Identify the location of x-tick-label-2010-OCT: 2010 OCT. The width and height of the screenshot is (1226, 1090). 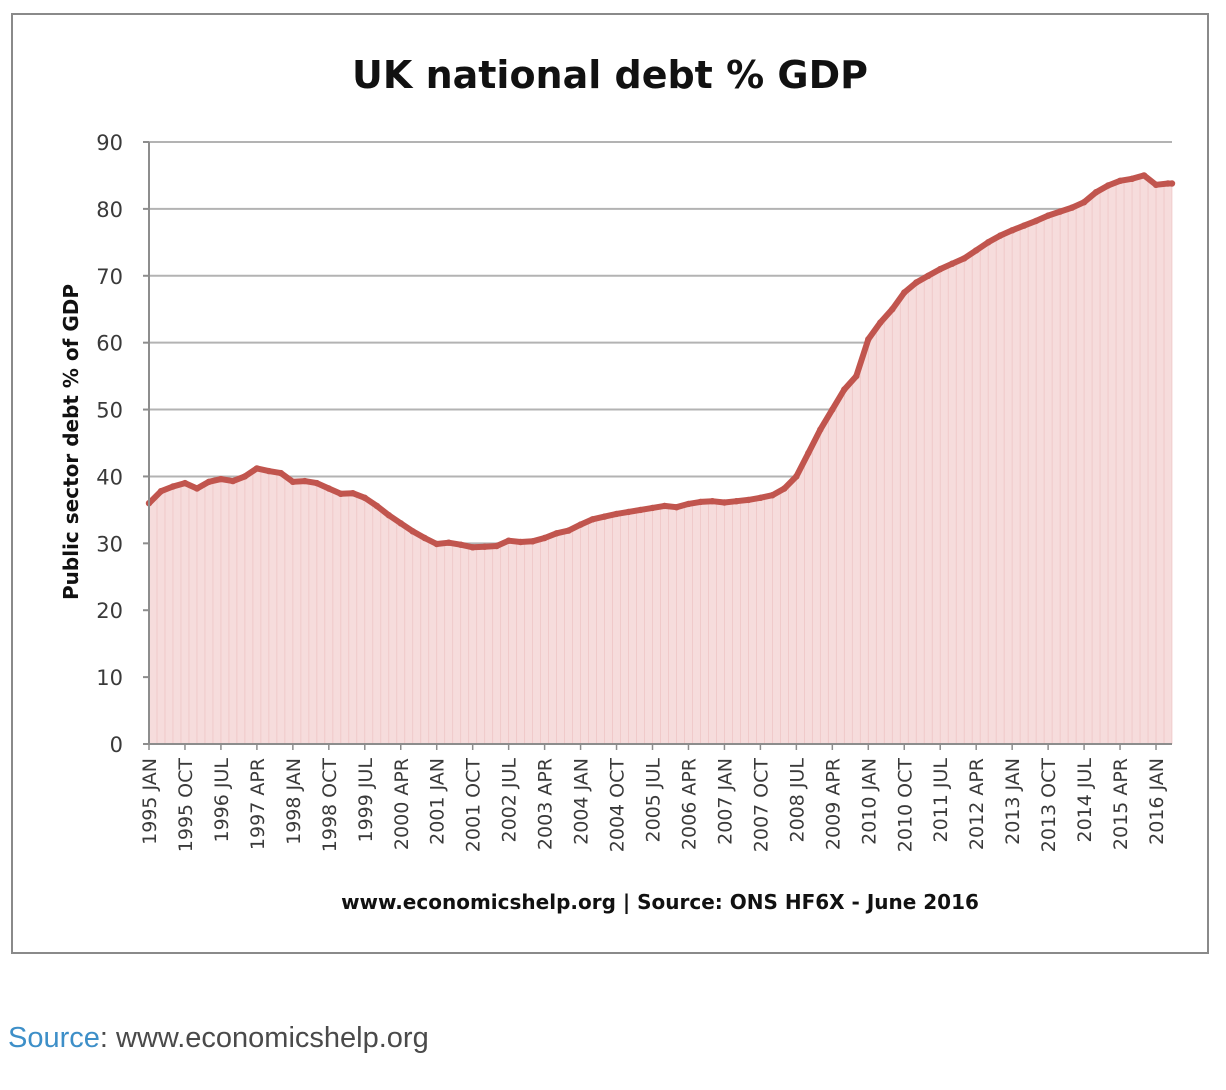
(905, 805).